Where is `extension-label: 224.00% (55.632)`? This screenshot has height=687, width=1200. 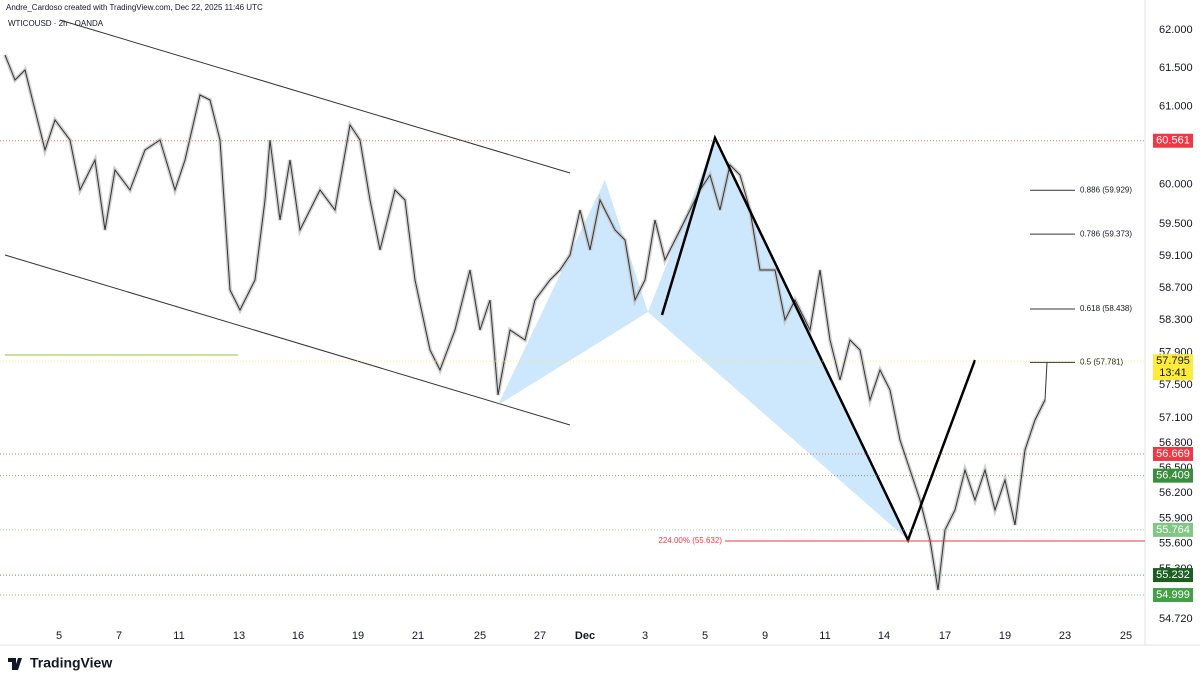 extension-label: 224.00% (55.632) is located at coordinates (690, 540).